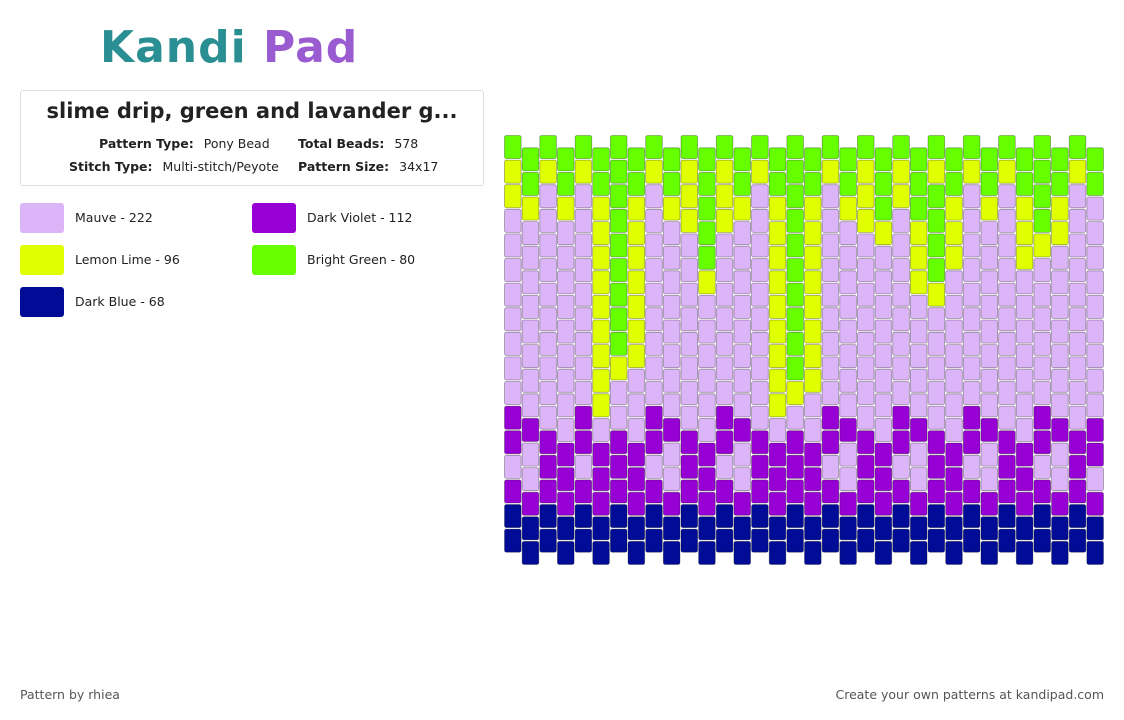 Image resolution: width=1124 pixels, height=720 pixels. Describe the element at coordinates (406, 143) in the screenshot. I see `field-value: 578` at that location.